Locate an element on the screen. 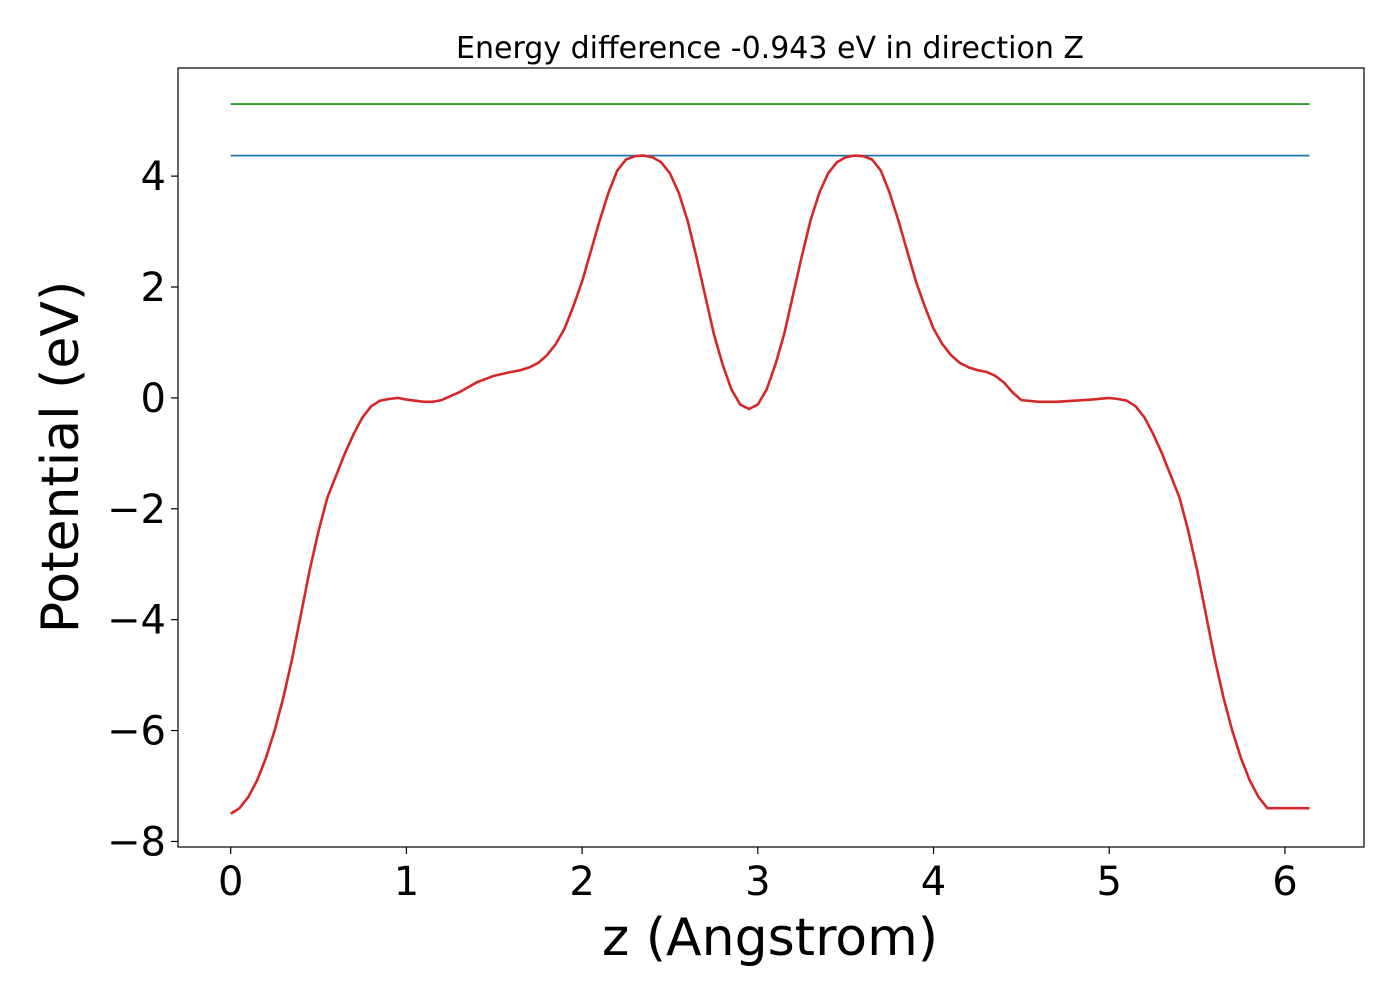 This screenshot has height=1000, width=1400. y-axis-label: Potential (eV) is located at coordinates (61, 457).